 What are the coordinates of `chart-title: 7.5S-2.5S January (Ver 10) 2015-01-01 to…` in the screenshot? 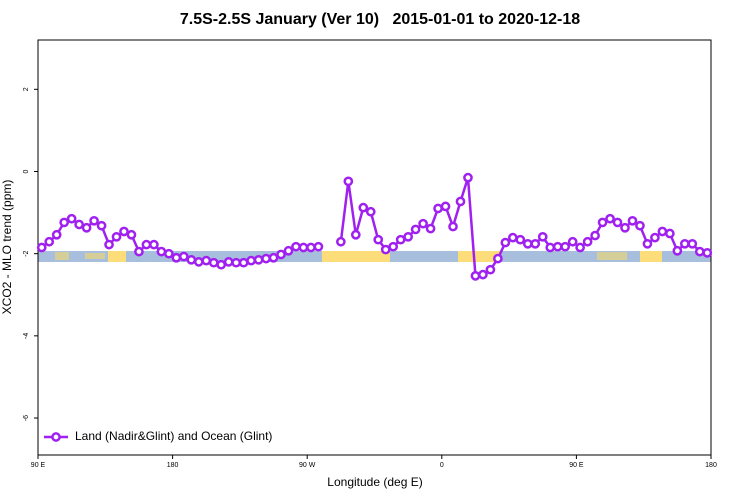 It's located at (380, 19).